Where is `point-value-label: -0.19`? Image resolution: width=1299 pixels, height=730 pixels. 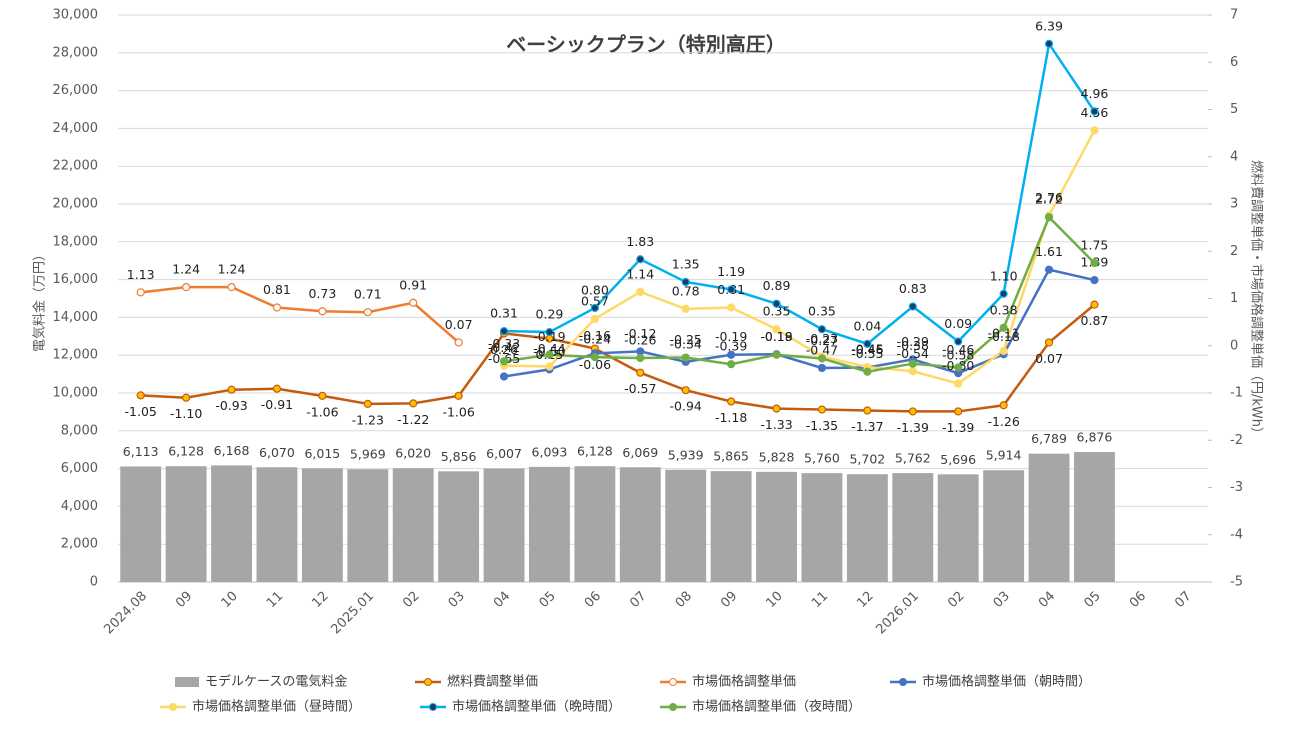 point-value-label: -0.19 is located at coordinates (731, 336).